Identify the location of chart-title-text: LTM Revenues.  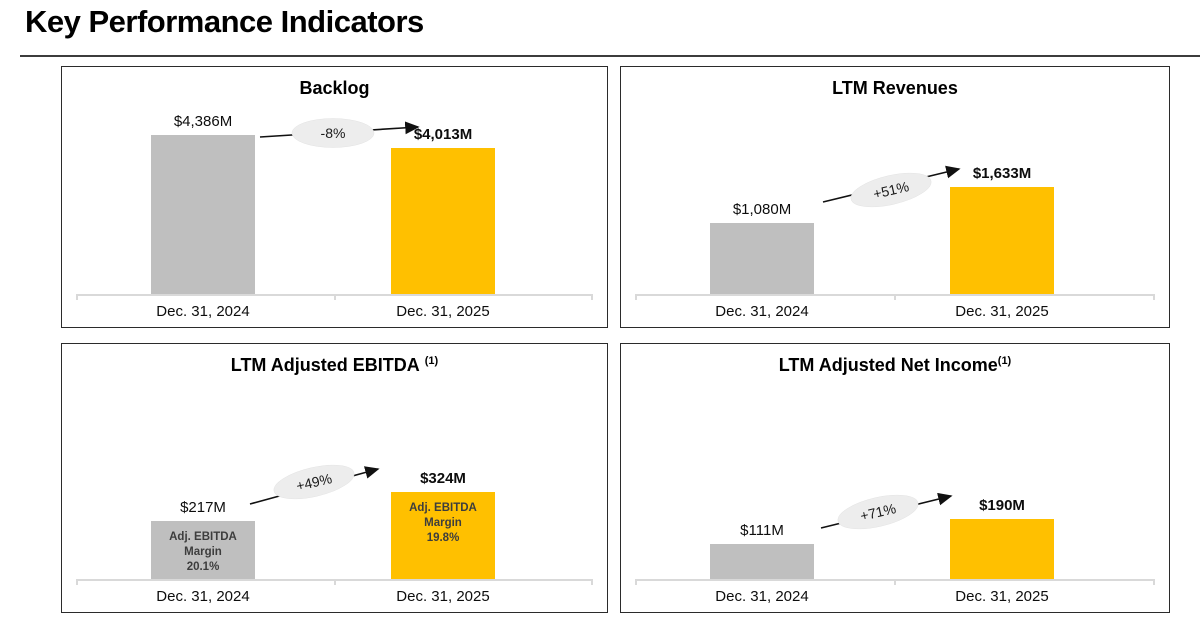
(895, 88).